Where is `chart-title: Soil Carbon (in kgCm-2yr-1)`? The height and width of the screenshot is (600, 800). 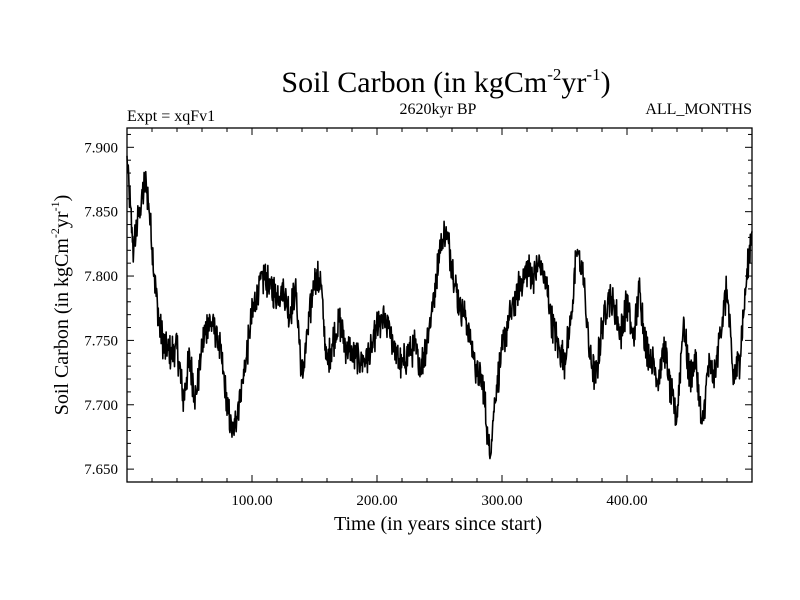
chart-title: Soil Carbon (in kgCm-2yr-1) is located at coordinates (445, 82).